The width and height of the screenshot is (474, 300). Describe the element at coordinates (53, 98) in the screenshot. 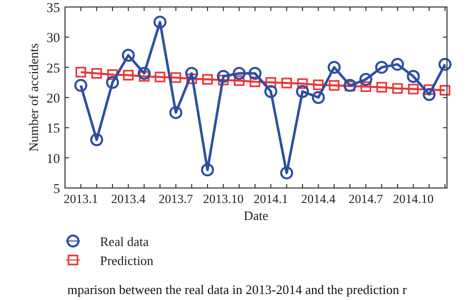

I see `y-tick-label: 20` at that location.